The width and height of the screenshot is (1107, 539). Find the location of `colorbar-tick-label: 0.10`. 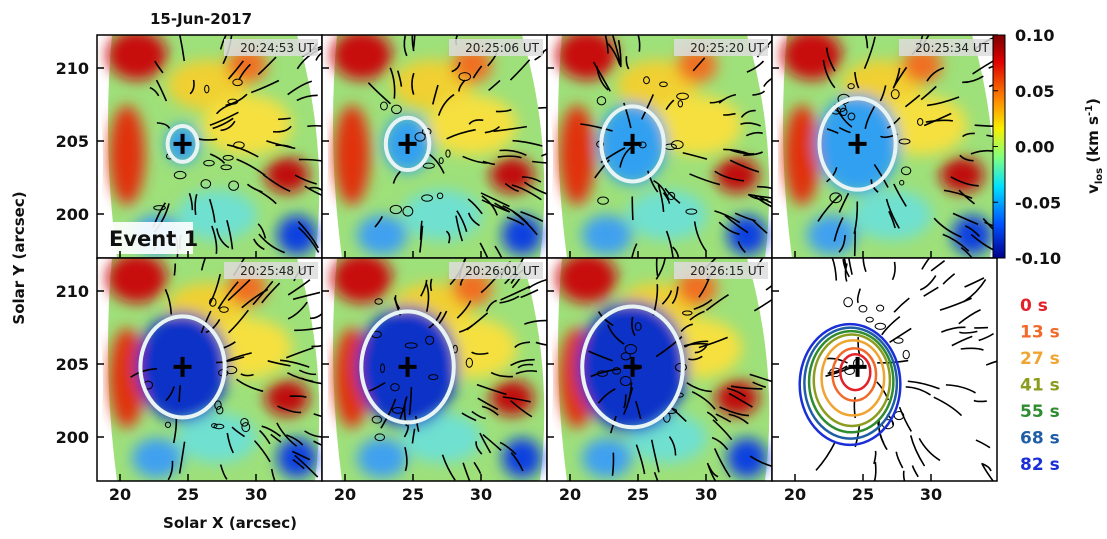

colorbar-tick-label: 0.10 is located at coordinates (1034, 35).